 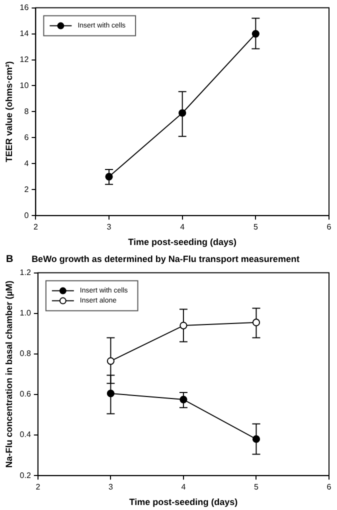 I want to click on y-tick-label: 1.0, so click(x=26, y=313).